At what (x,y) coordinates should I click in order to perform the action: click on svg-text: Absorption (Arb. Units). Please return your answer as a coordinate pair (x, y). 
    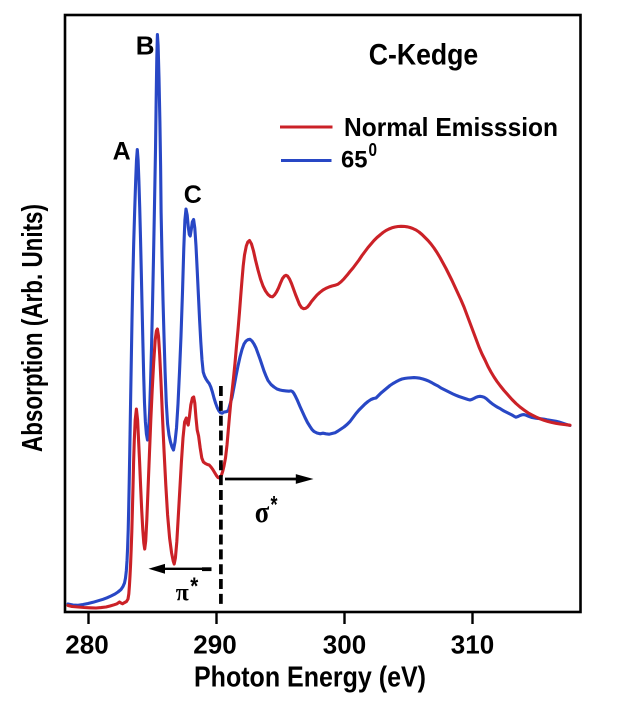
    Looking at the image, I should click on (33, 328).